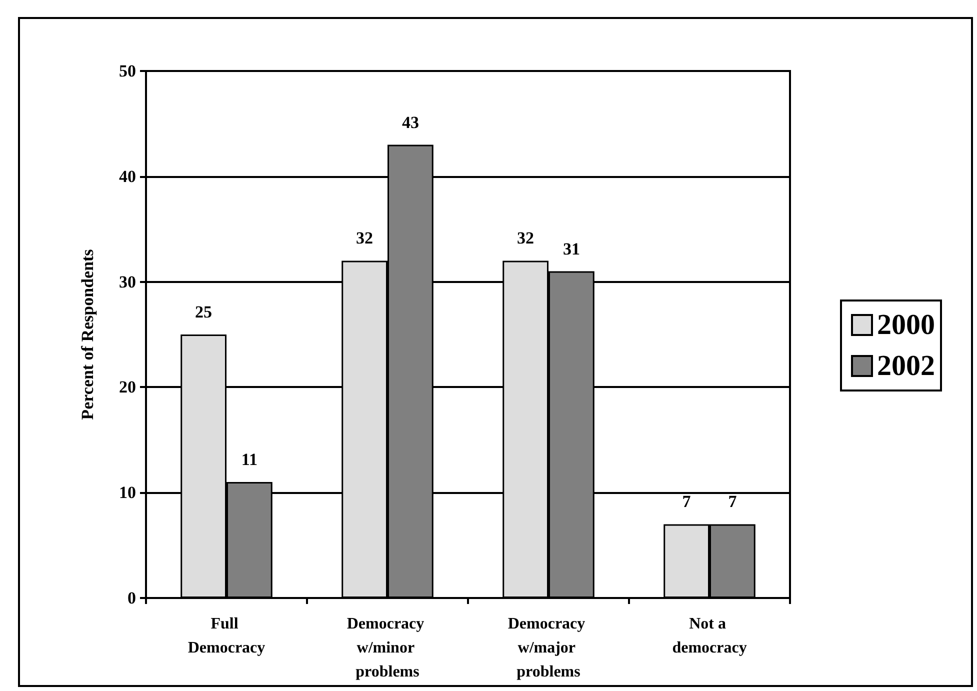 The height and width of the screenshot is (691, 977). Describe the element at coordinates (127, 387) in the screenshot. I see `y-tick-label: 20` at that location.